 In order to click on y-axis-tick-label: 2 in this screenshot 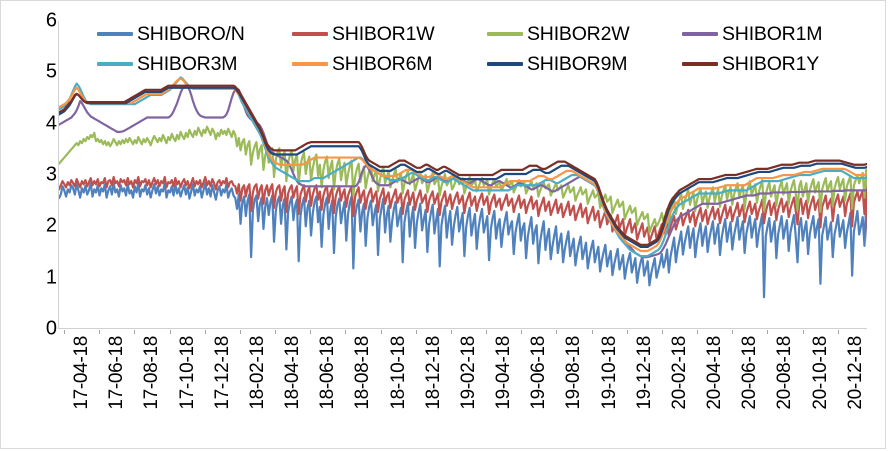, I will do `click(51, 225)`.